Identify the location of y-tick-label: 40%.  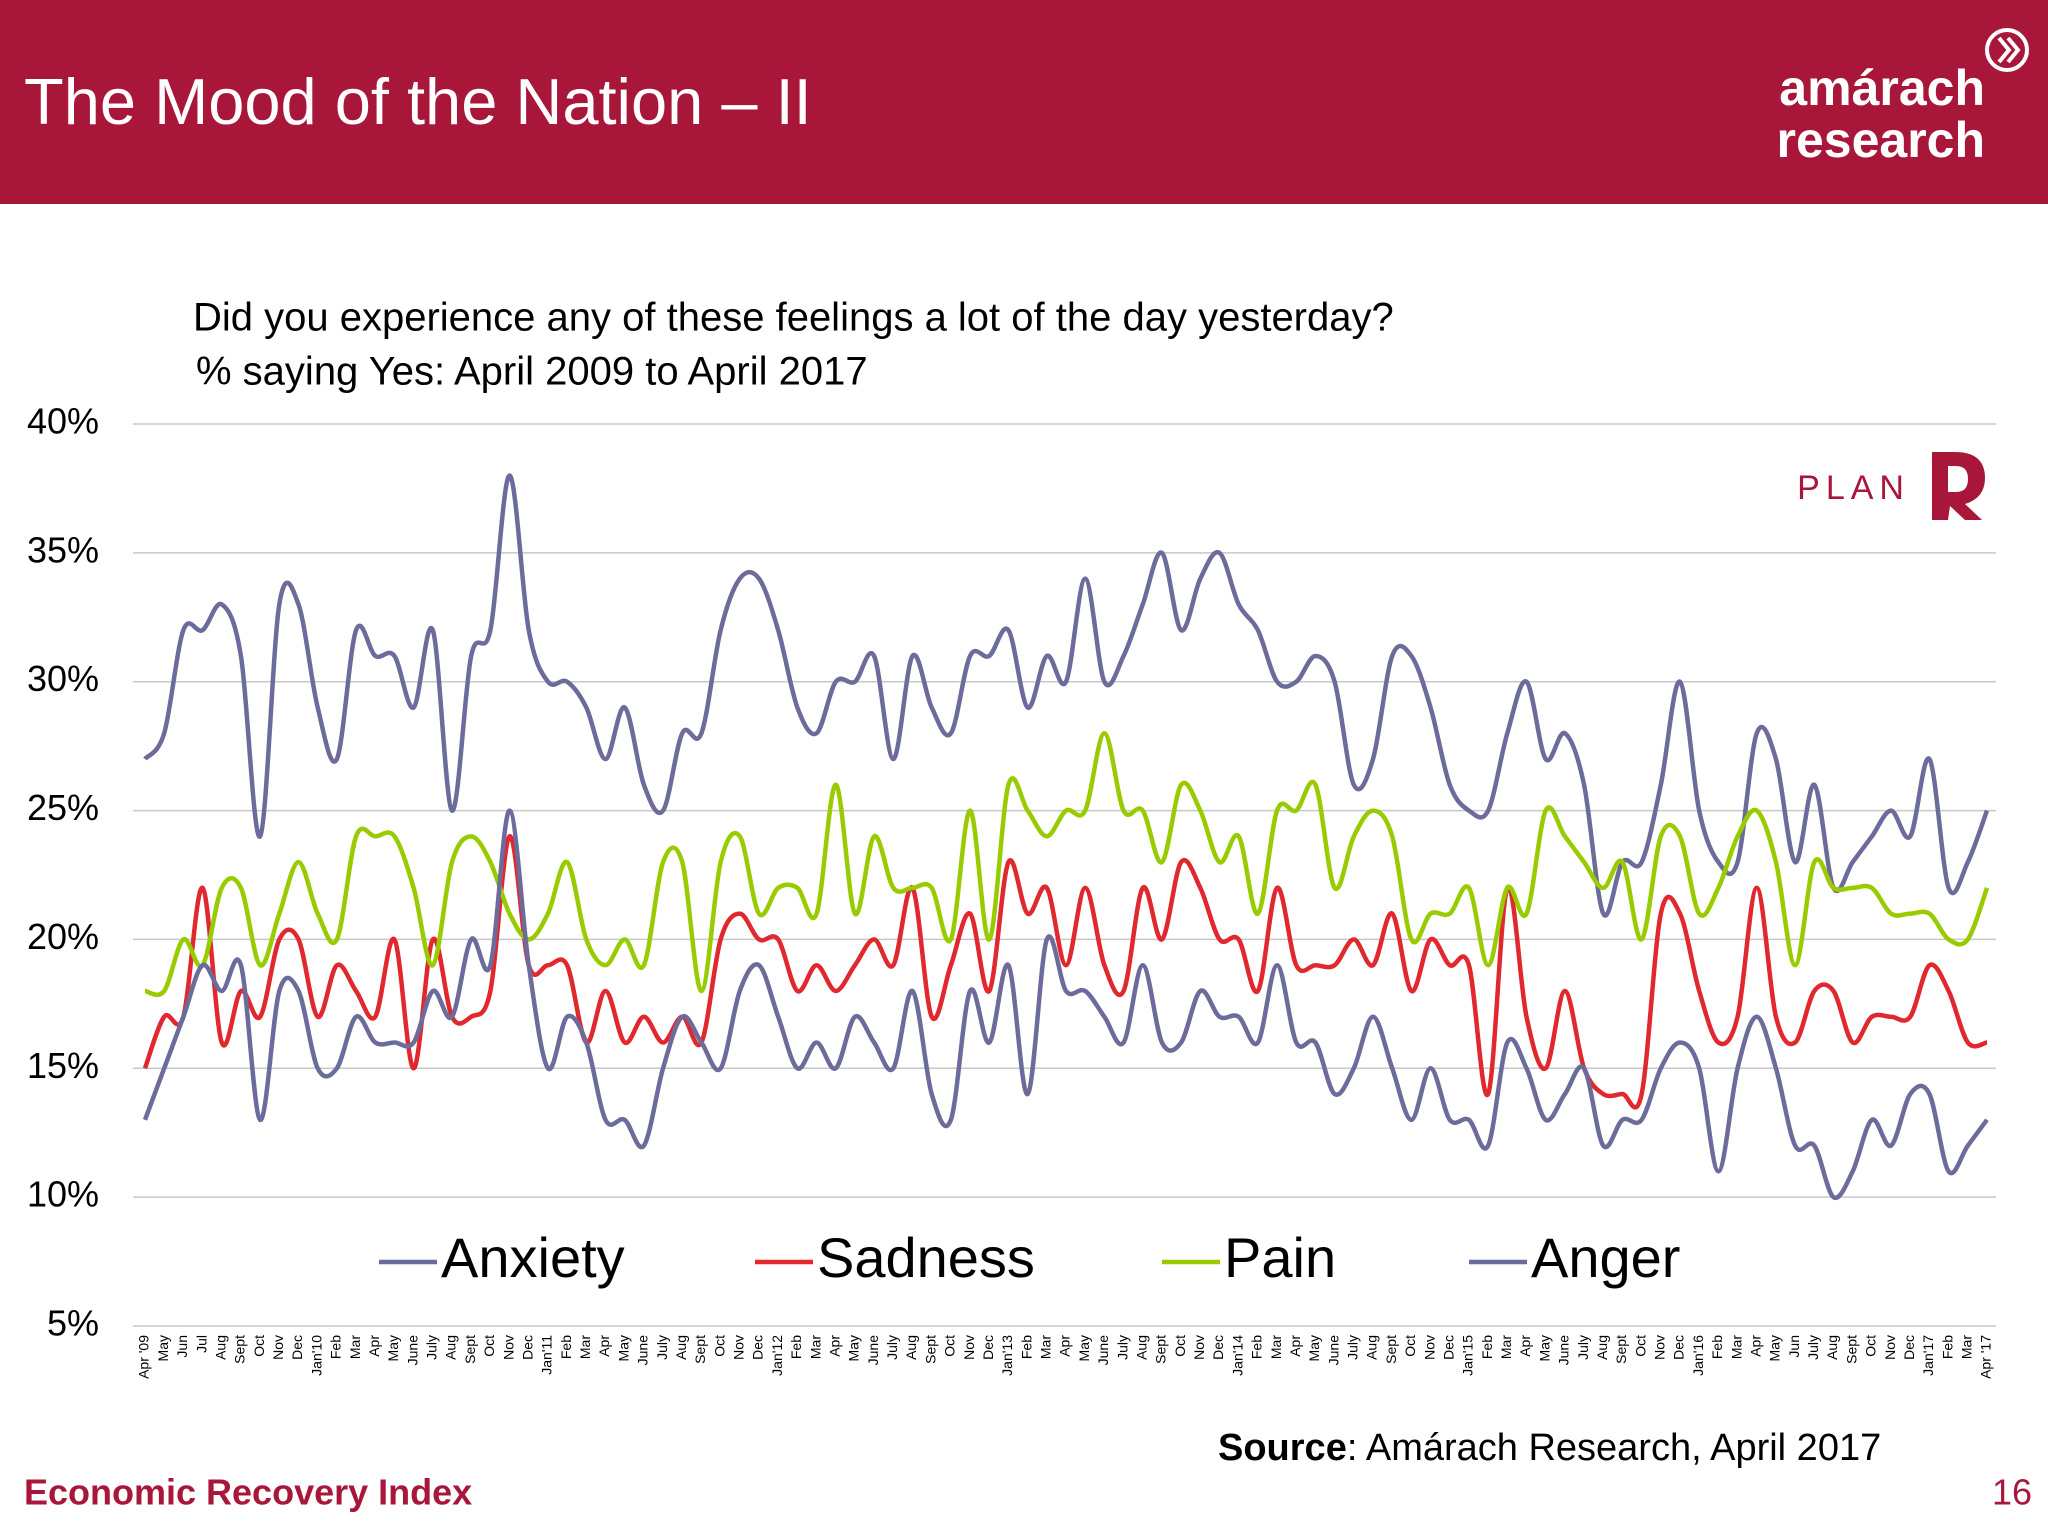
(63, 421).